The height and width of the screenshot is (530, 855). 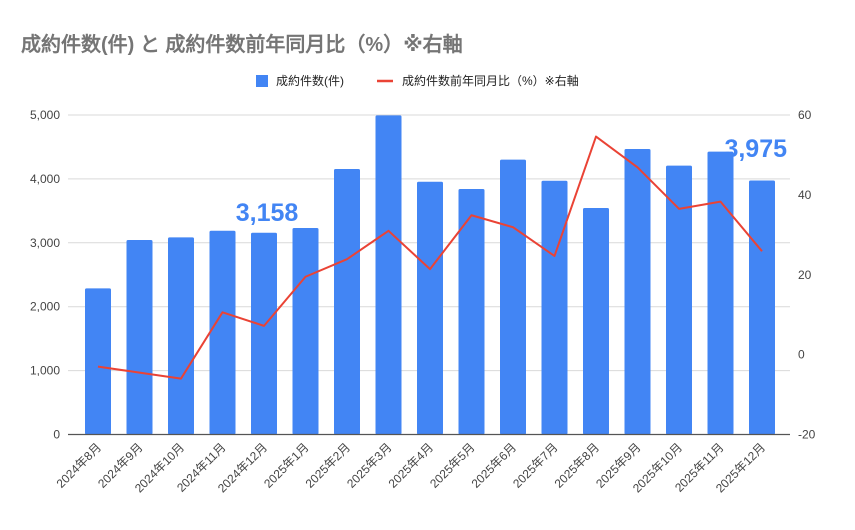 I want to click on left-axis-tick: 2,000, so click(x=45, y=307).